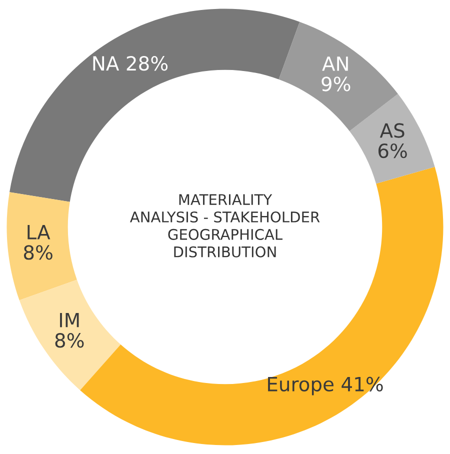  Describe the element at coordinates (392, 150) in the screenshot. I see `data-label: 6%` at that location.